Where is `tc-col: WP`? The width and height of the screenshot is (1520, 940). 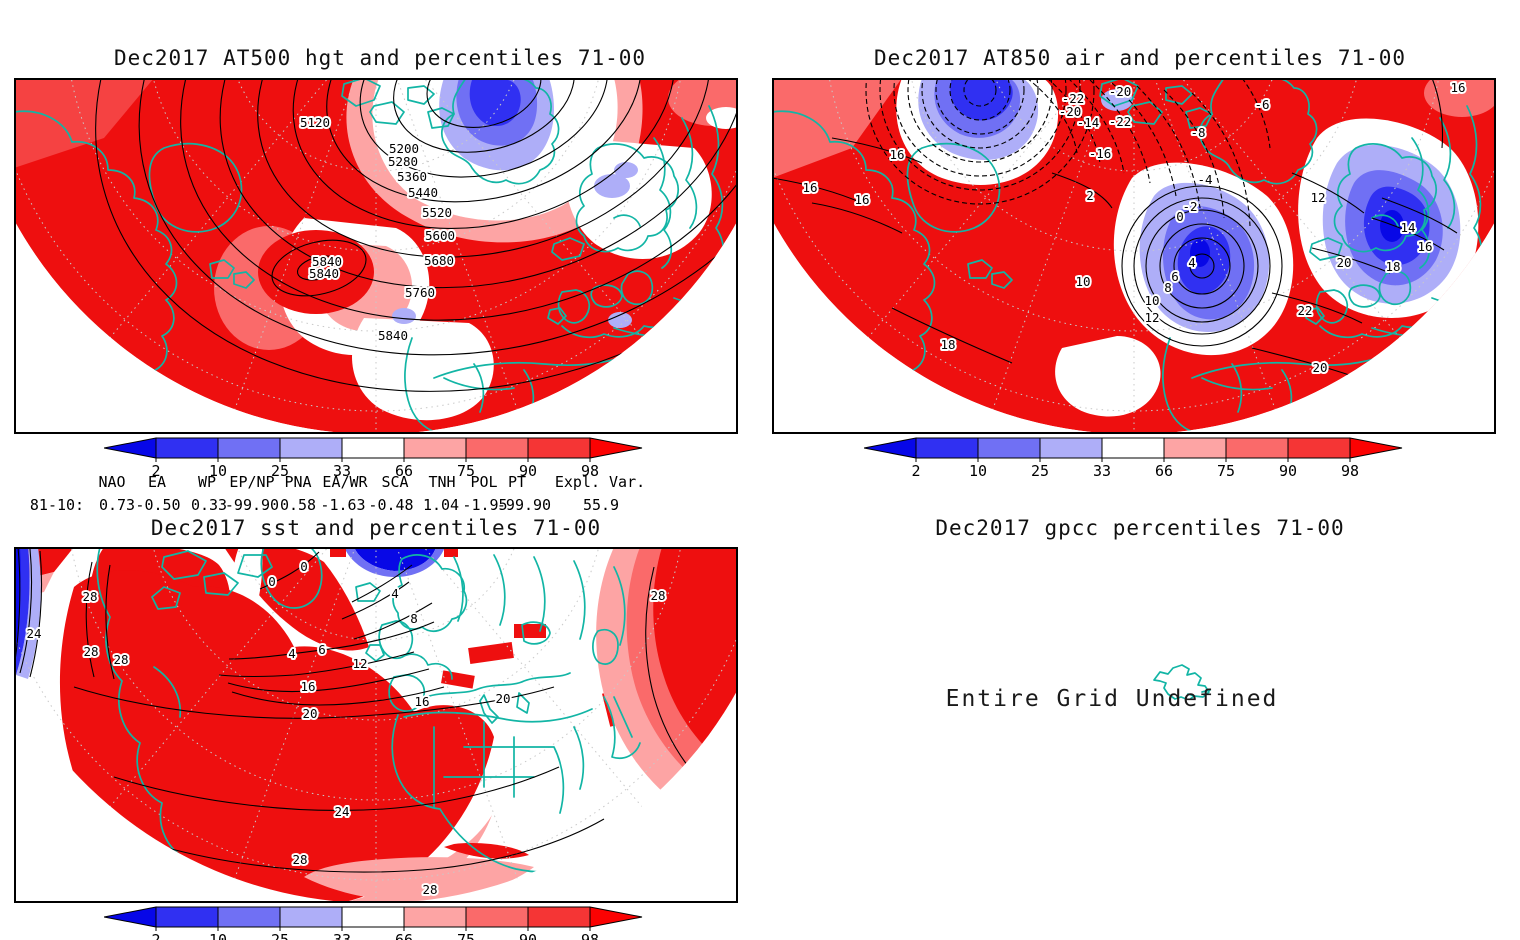 tc-col: WP is located at coordinates (207, 482).